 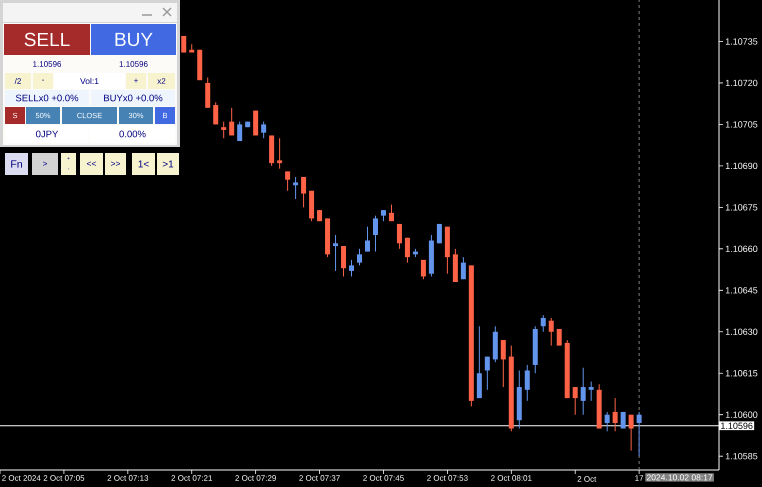 What do you see at coordinates (133, 98) in the screenshot?
I see `annotation: BUYx0 +0.0%` at bounding box center [133, 98].